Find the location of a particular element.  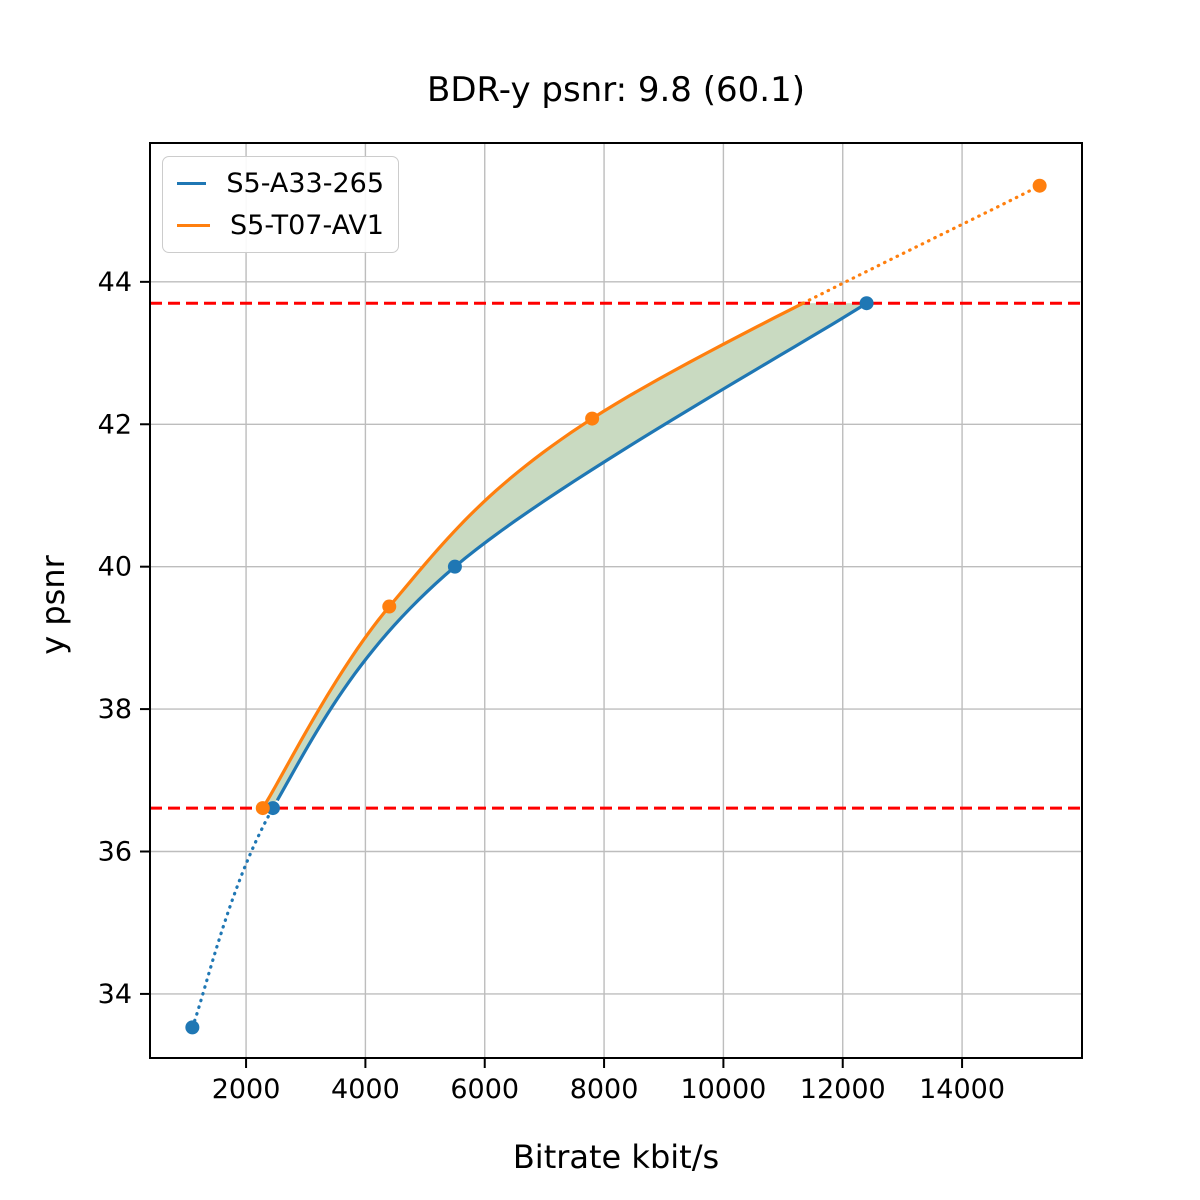

y-tick-label: 40 is located at coordinates (115, 567).